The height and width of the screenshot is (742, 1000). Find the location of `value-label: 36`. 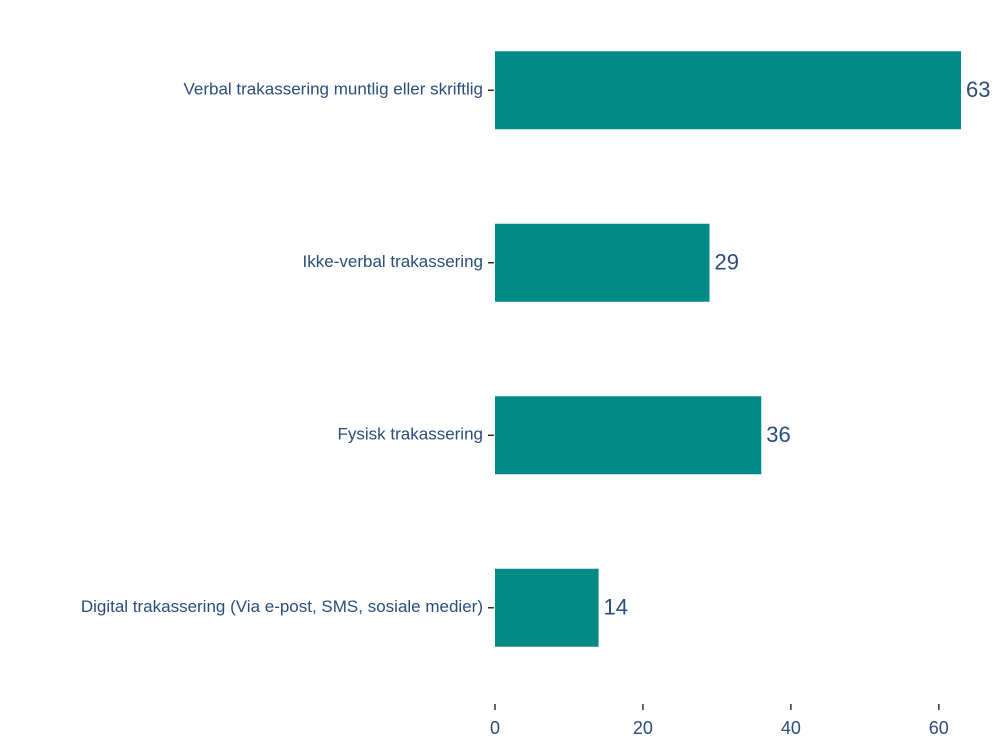

value-label: 36 is located at coordinates (778, 434).